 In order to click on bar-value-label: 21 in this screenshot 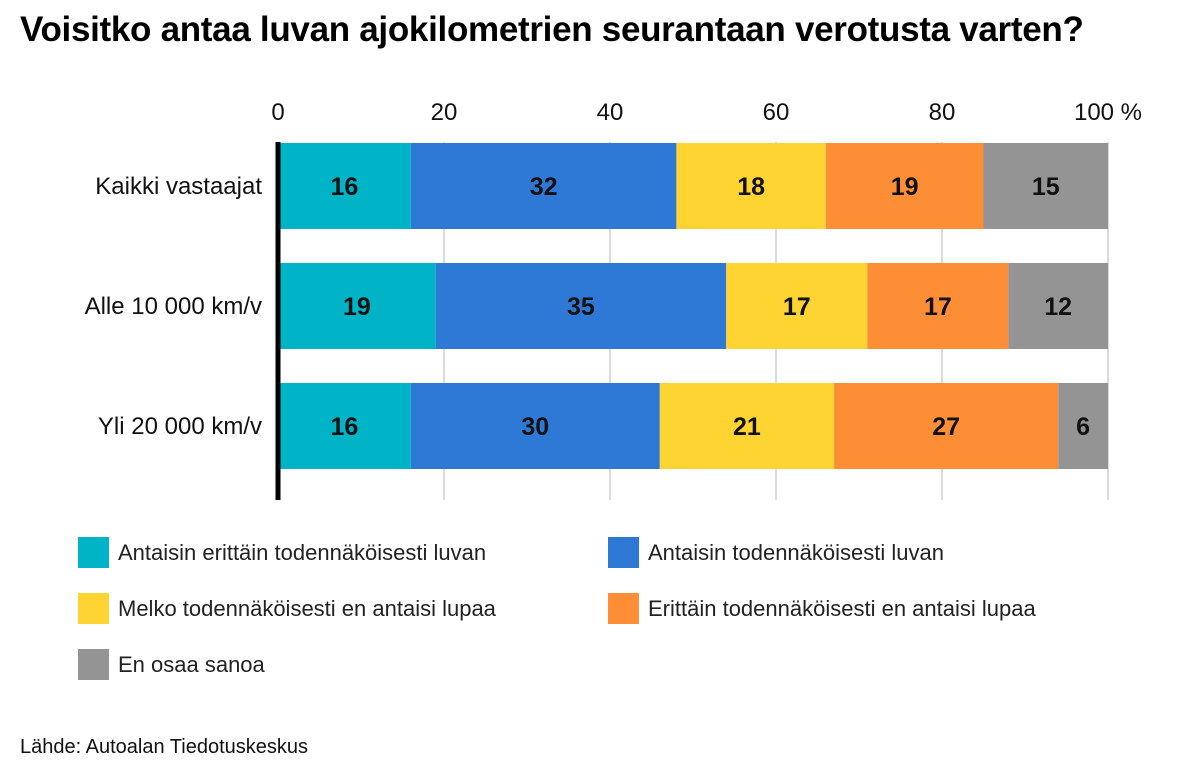, I will do `click(747, 427)`.